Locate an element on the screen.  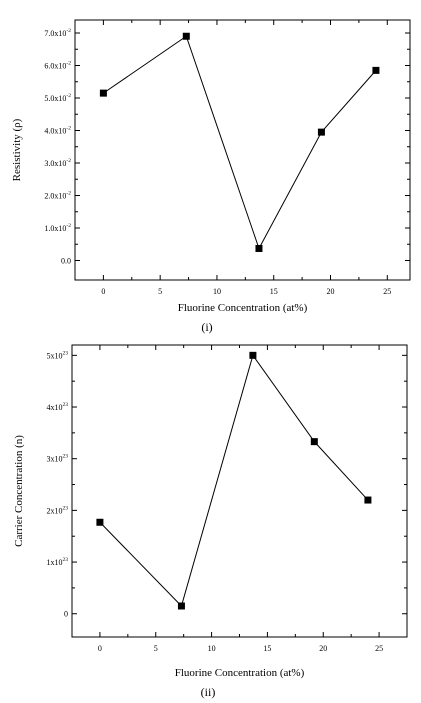
y-tick-label: 3.0x10⁻² is located at coordinates (57, 163).